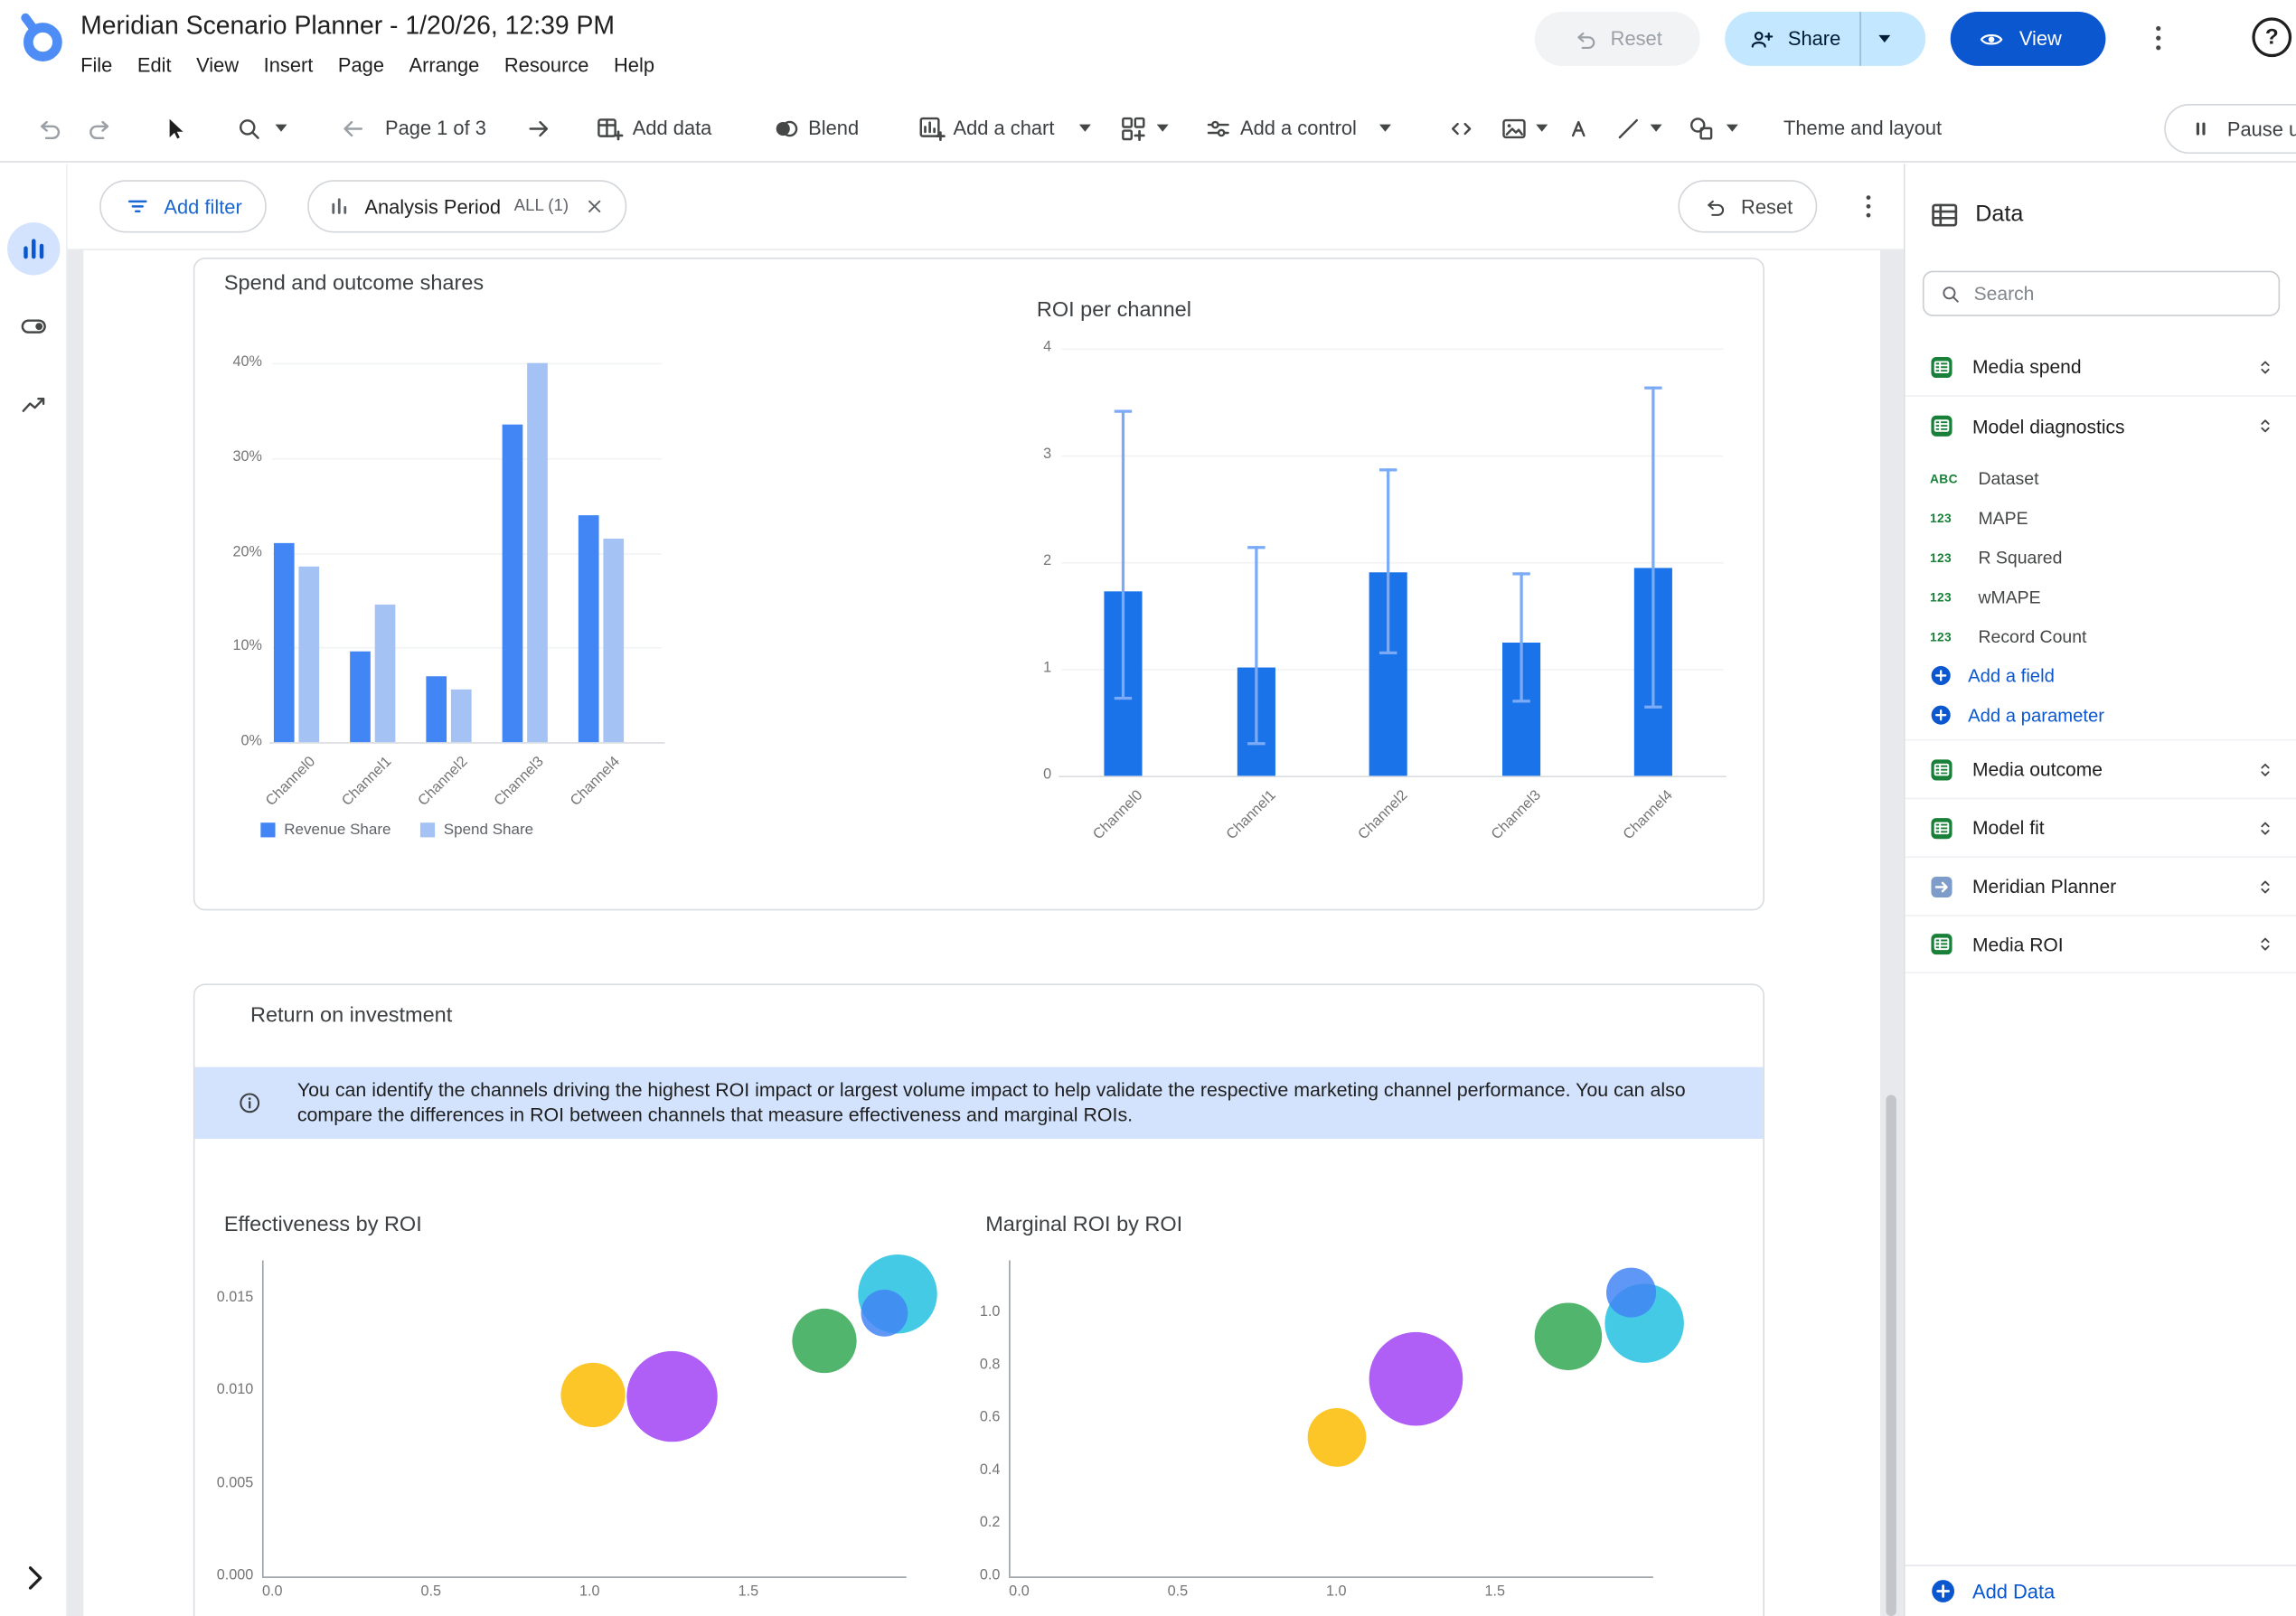 This screenshot has width=2296, height=1616. Describe the element at coordinates (183, 206) in the screenshot. I see `add-filter-button: Add filter` at that location.